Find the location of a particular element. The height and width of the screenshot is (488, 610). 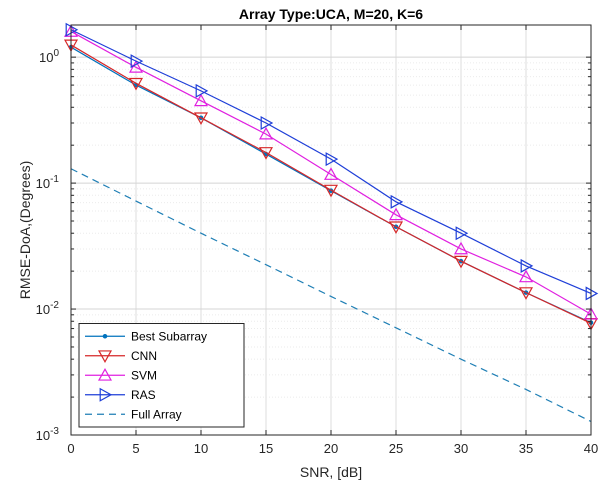

y-axis-label: RMSE-DoA,(Degrees) is located at coordinates (25, 230).